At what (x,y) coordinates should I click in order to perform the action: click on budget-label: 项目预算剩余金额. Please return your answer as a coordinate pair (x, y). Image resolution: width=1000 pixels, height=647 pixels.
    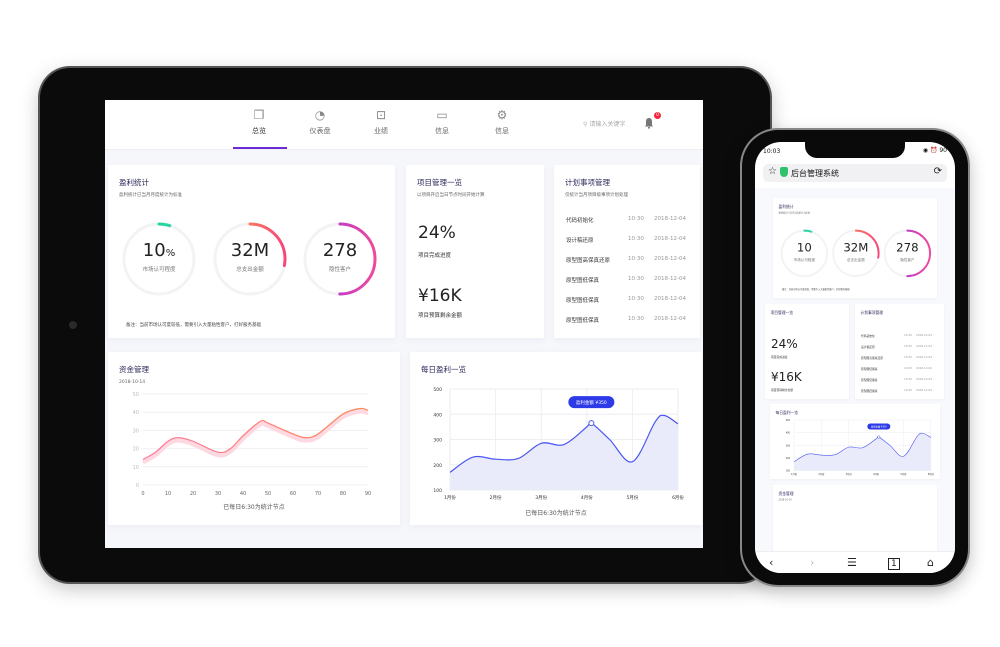
    Looking at the image, I should click on (440, 316).